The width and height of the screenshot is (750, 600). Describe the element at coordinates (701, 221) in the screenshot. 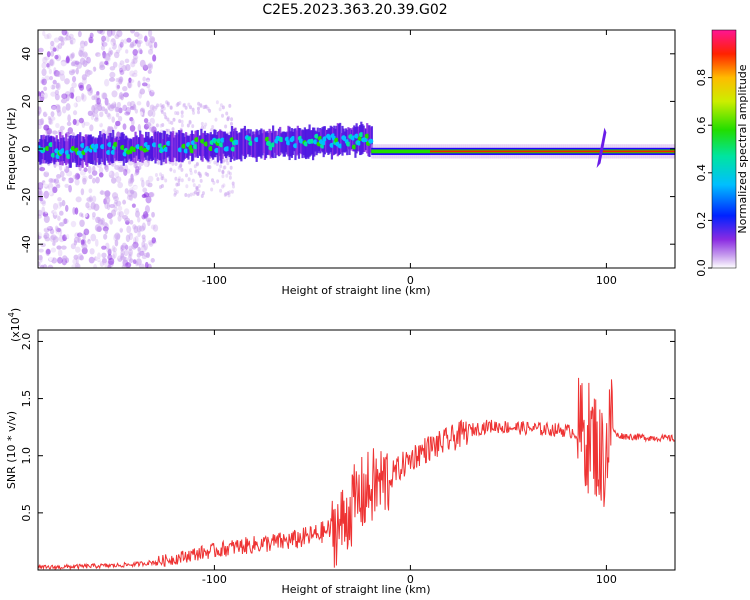

I see `colorbar-tick-label: 0.2` at that location.